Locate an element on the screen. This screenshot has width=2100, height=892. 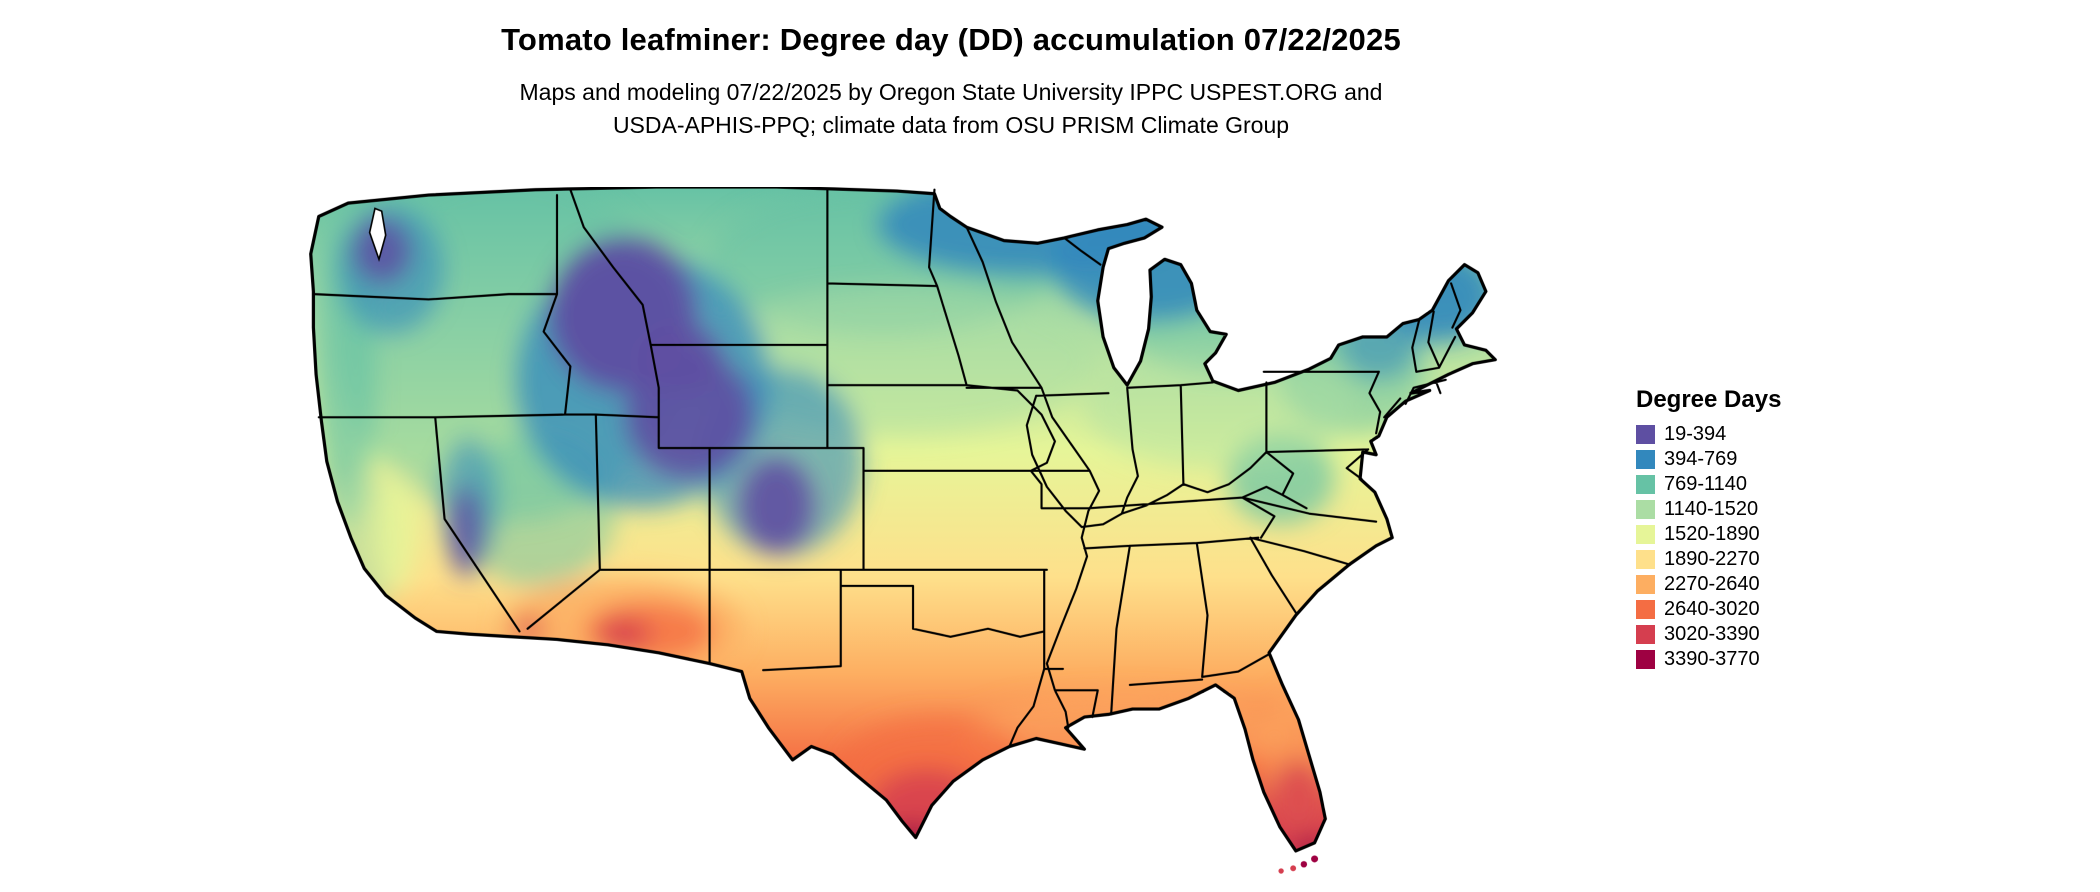
legend-item: 1520-1890 is located at coordinates (1708, 534).